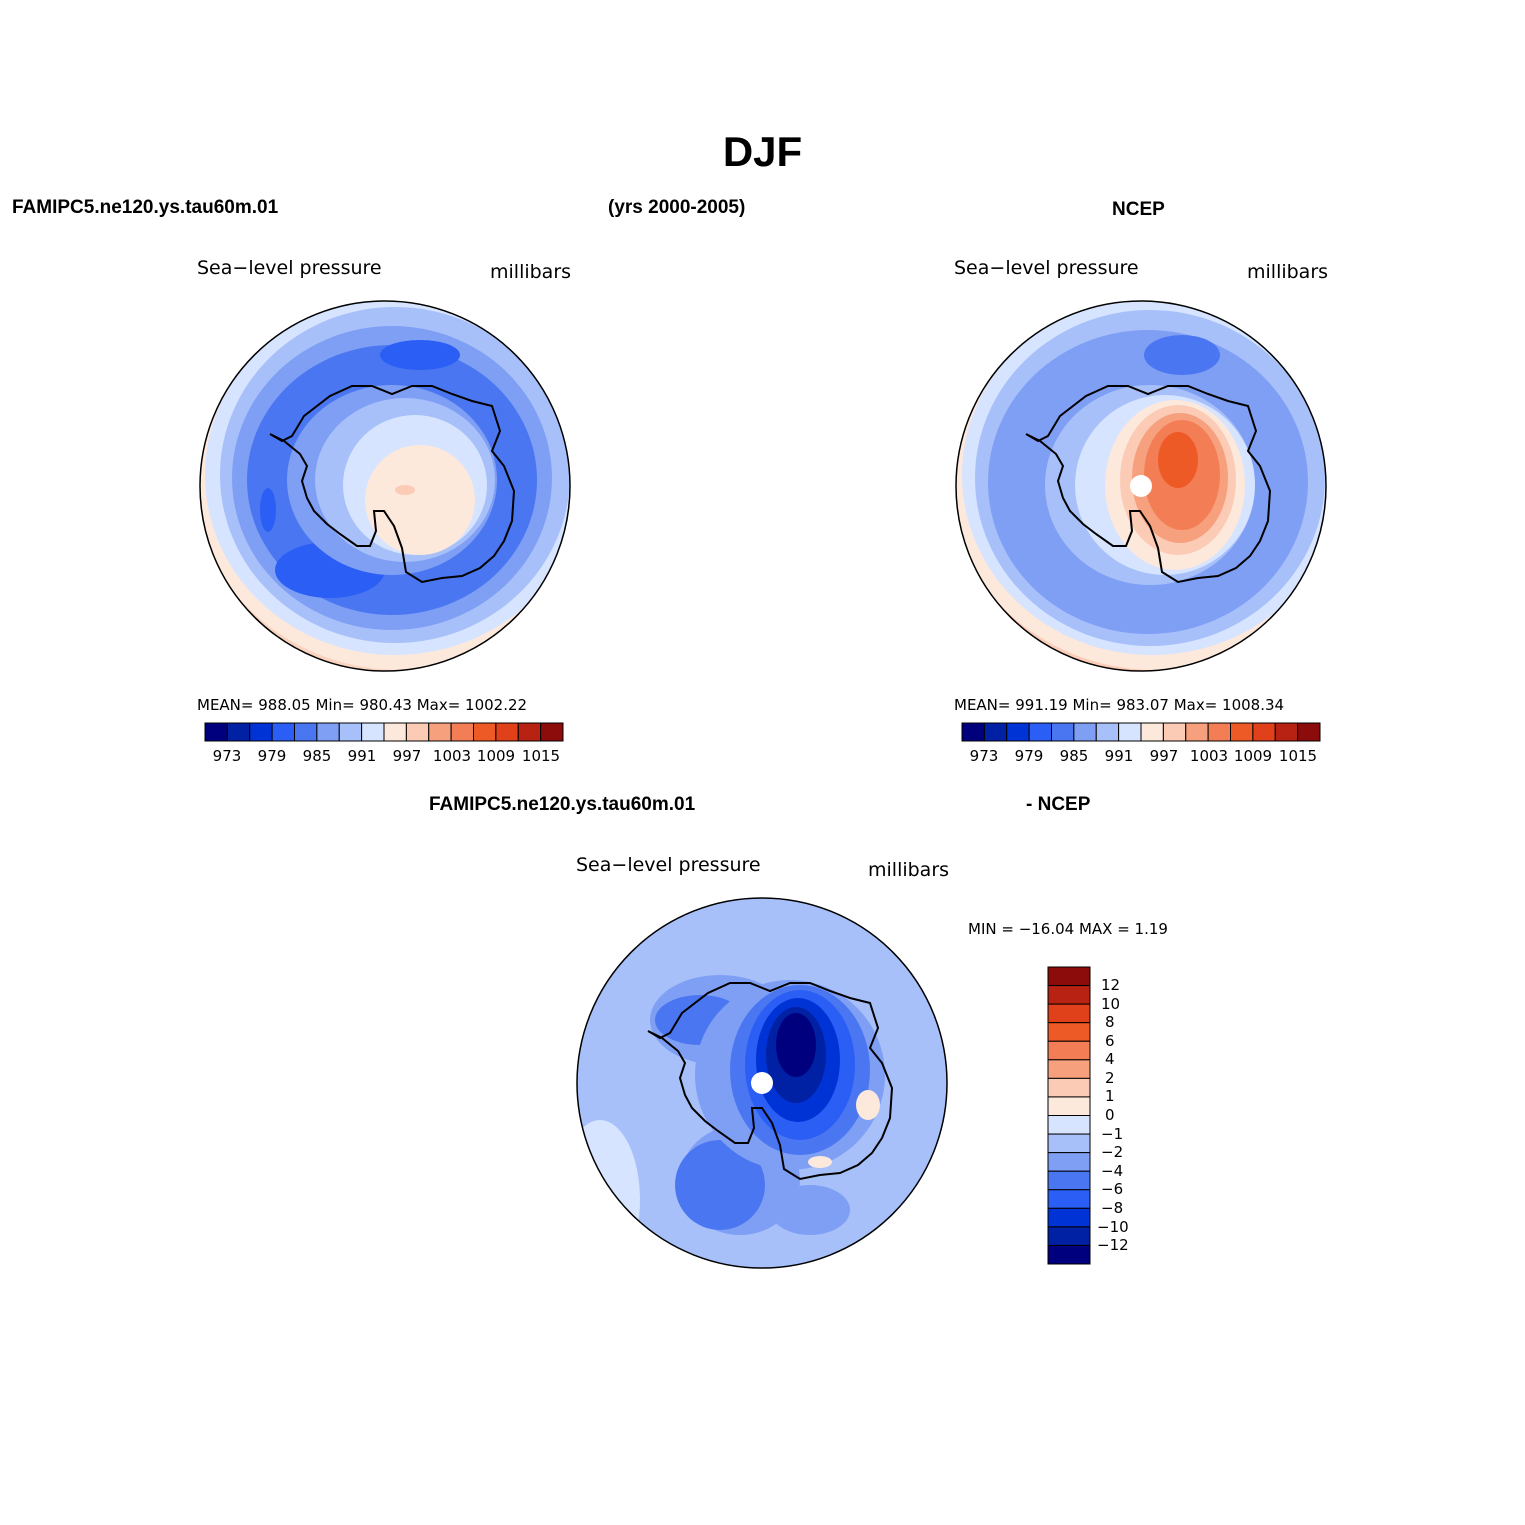  What do you see at coordinates (1113, 1227) in the screenshot?
I see `diff-tick-13: −10` at bounding box center [1113, 1227].